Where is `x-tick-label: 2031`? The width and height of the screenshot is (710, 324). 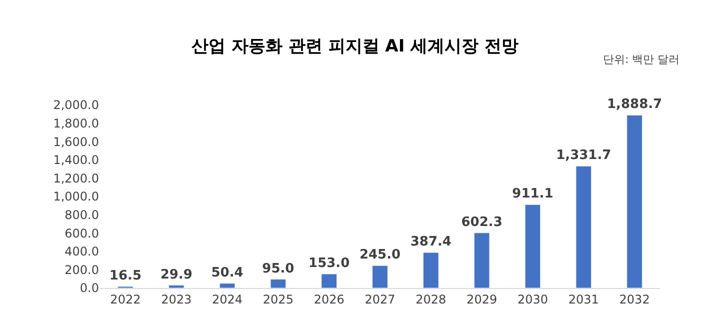
x-tick-label: 2031 is located at coordinates (583, 299).